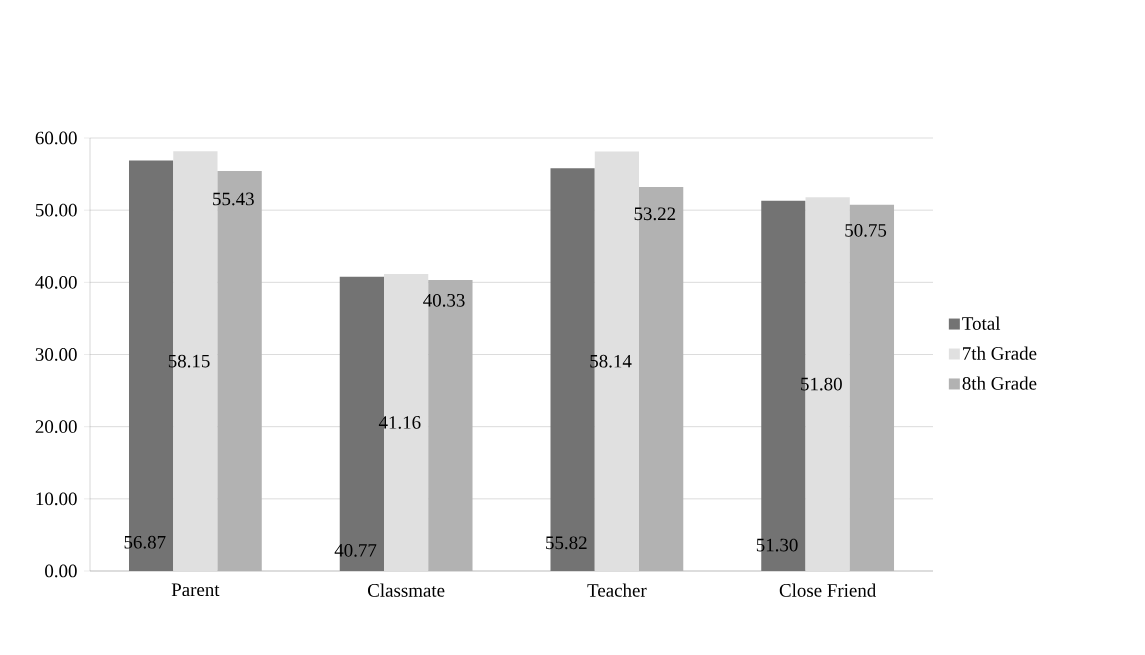 The image size is (1145, 655). What do you see at coordinates (56, 354) in the screenshot?
I see `y-tick-label: 30.00` at bounding box center [56, 354].